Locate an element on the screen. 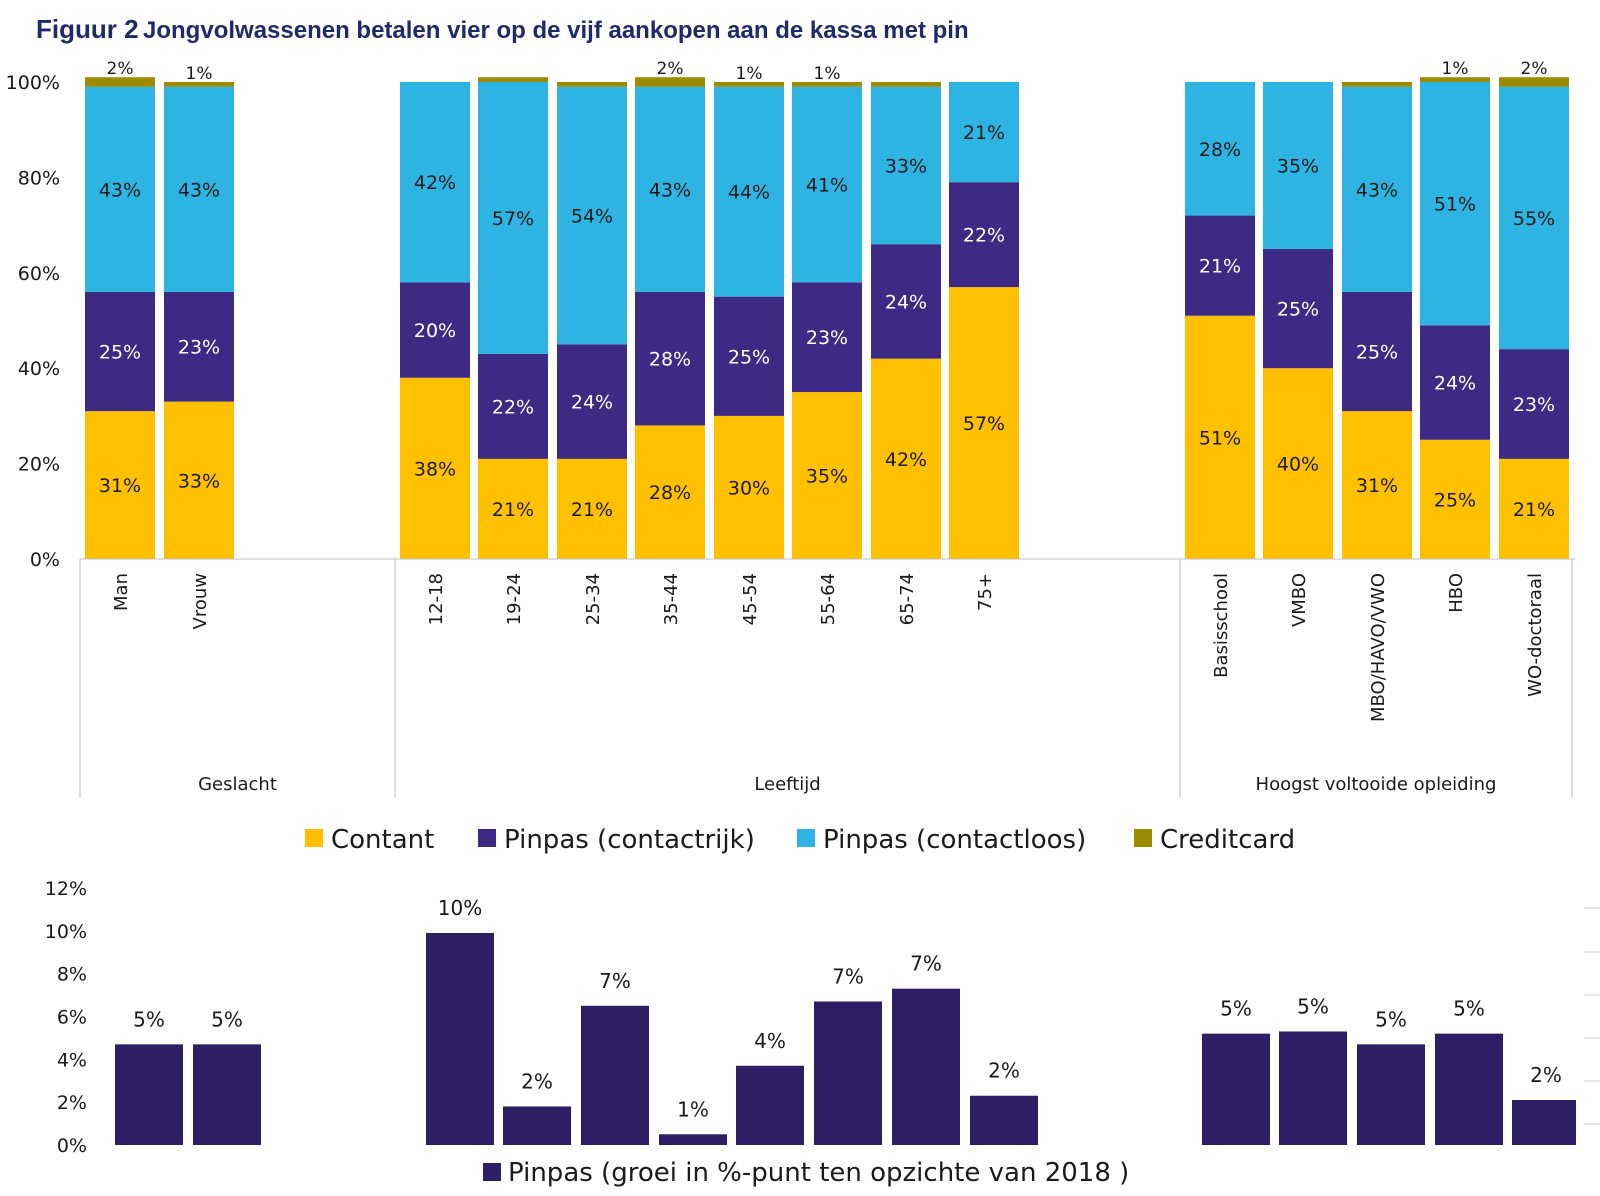  y-tick-label-growth: 4% is located at coordinates (72, 1060).